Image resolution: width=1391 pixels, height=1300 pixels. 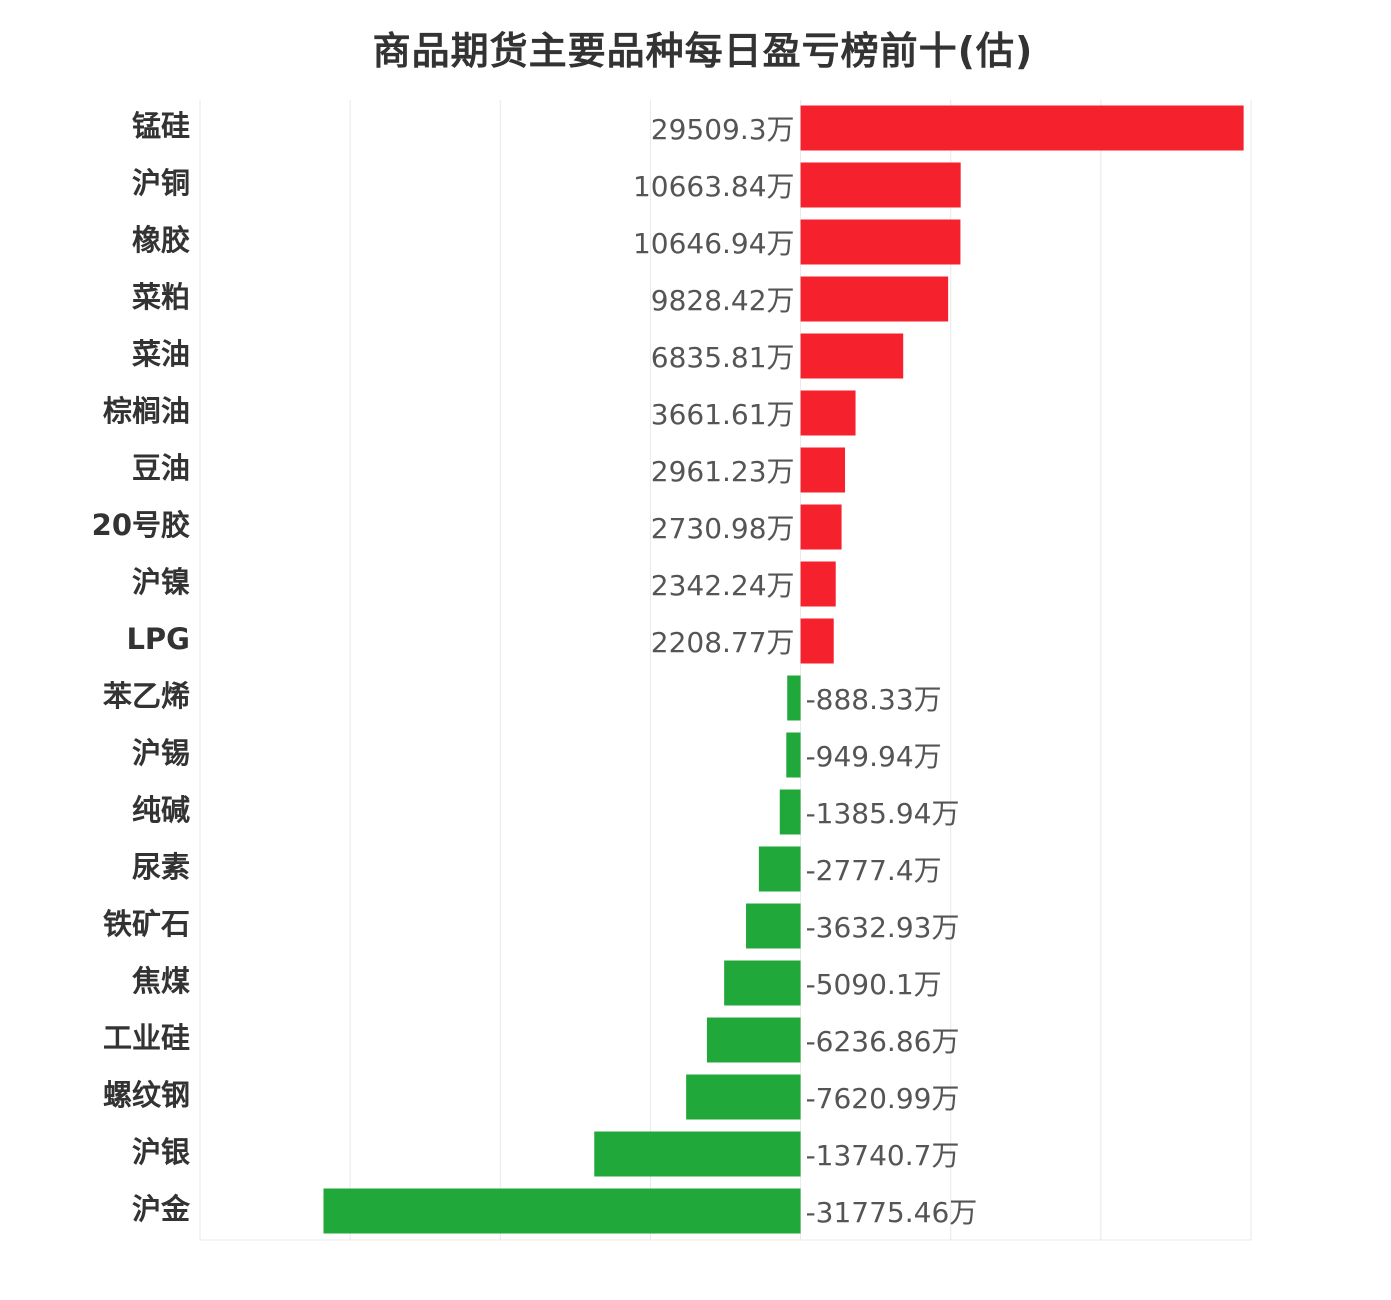 I want to click on value-label: 2961.23万, so click(x=723, y=471).